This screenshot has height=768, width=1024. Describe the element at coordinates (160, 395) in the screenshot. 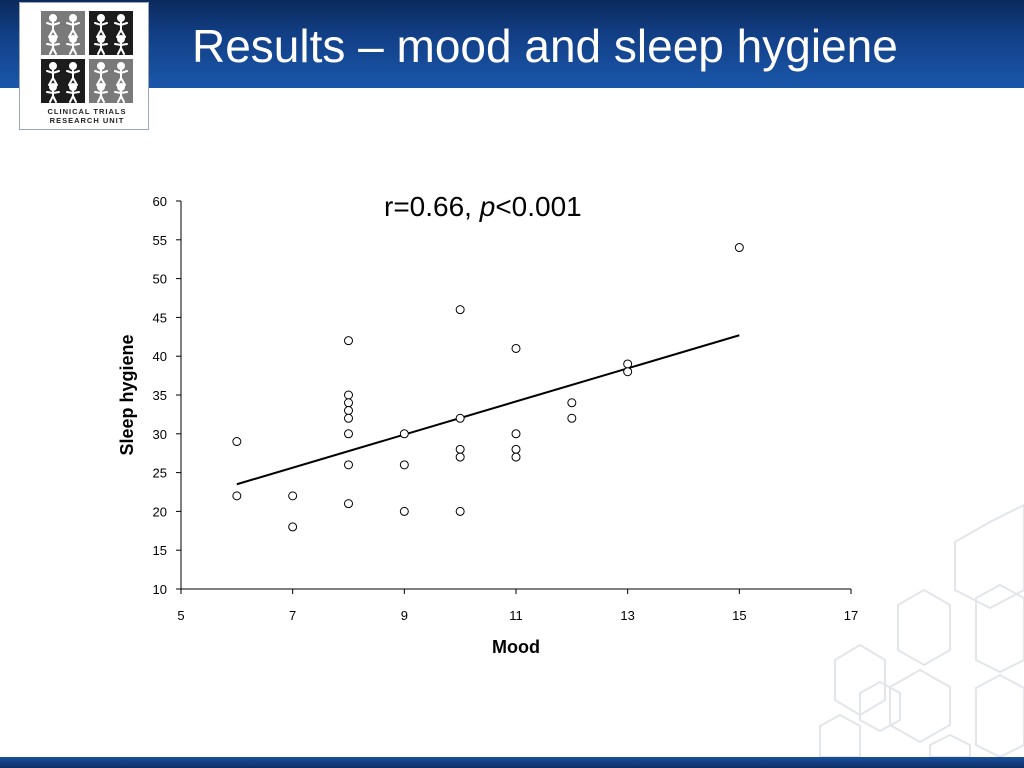

I see `y-tick-label: 35` at that location.